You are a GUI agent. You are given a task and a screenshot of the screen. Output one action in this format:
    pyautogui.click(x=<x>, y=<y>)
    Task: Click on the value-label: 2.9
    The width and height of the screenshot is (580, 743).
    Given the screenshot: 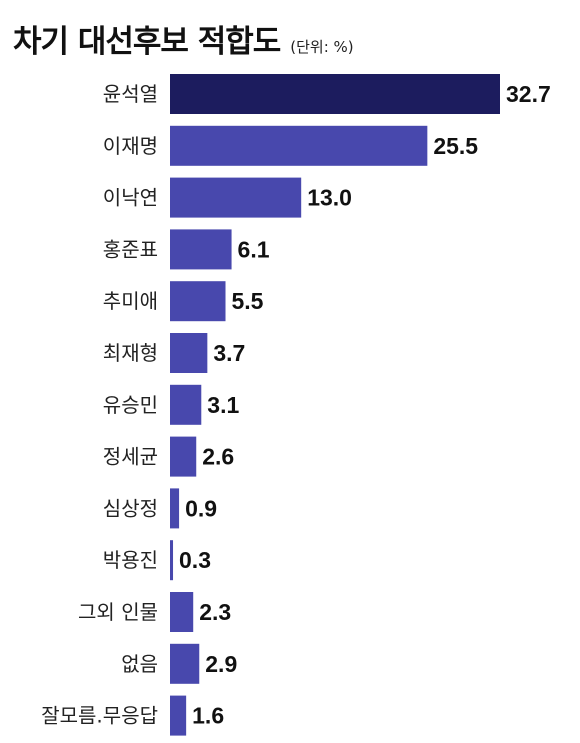 What is the action you would take?
    pyautogui.click(x=221, y=664)
    